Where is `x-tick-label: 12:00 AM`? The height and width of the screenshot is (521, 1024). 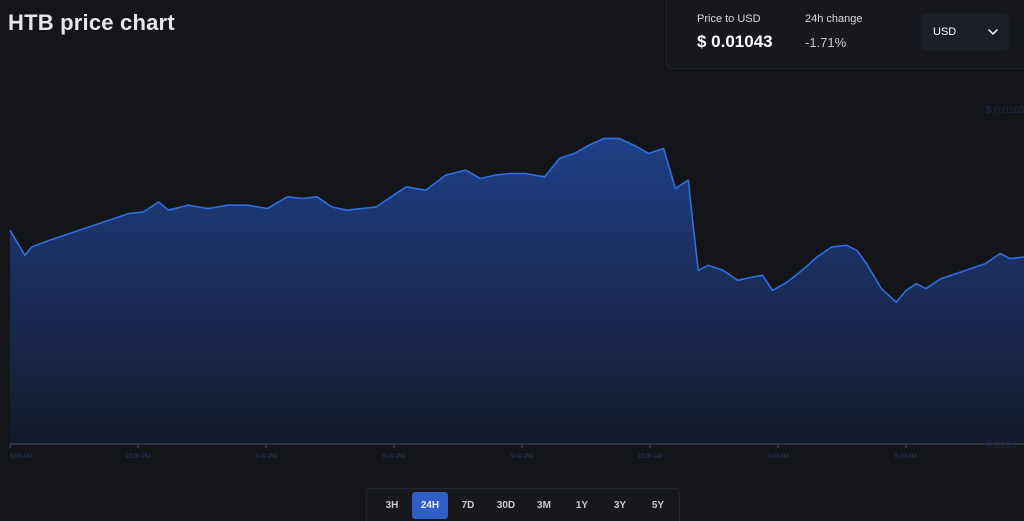 x-tick-label: 12:00 AM is located at coordinates (649, 457).